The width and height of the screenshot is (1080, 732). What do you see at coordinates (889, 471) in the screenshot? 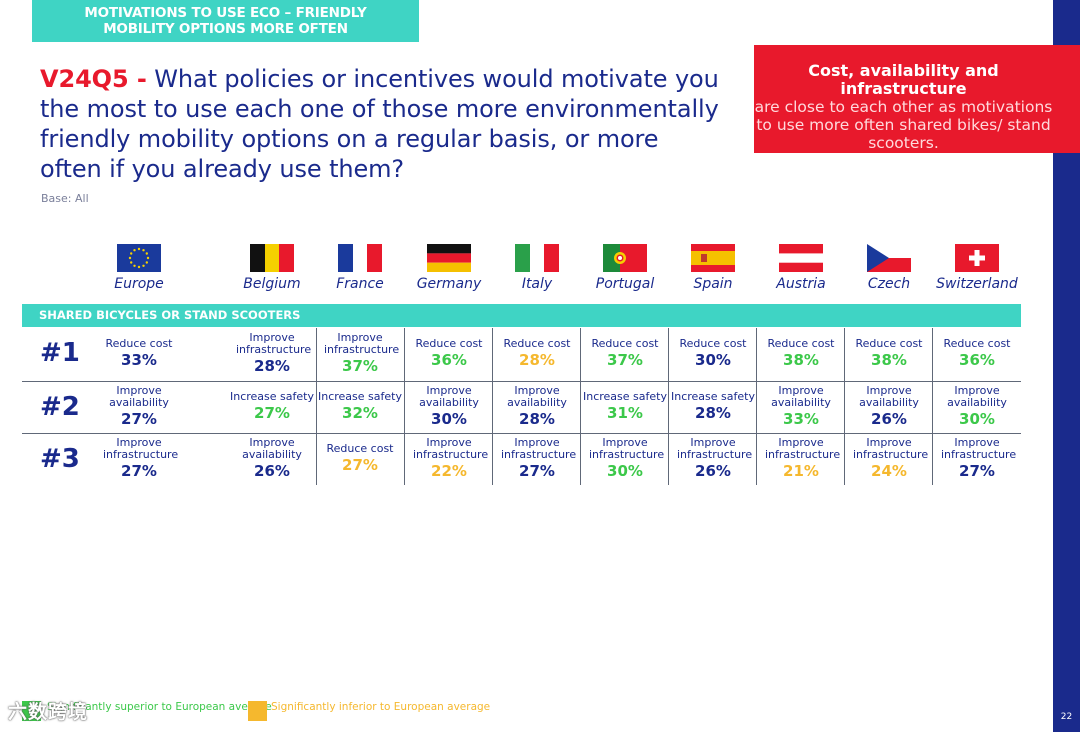
I see `cell-percentage: 24%` at bounding box center [889, 471].